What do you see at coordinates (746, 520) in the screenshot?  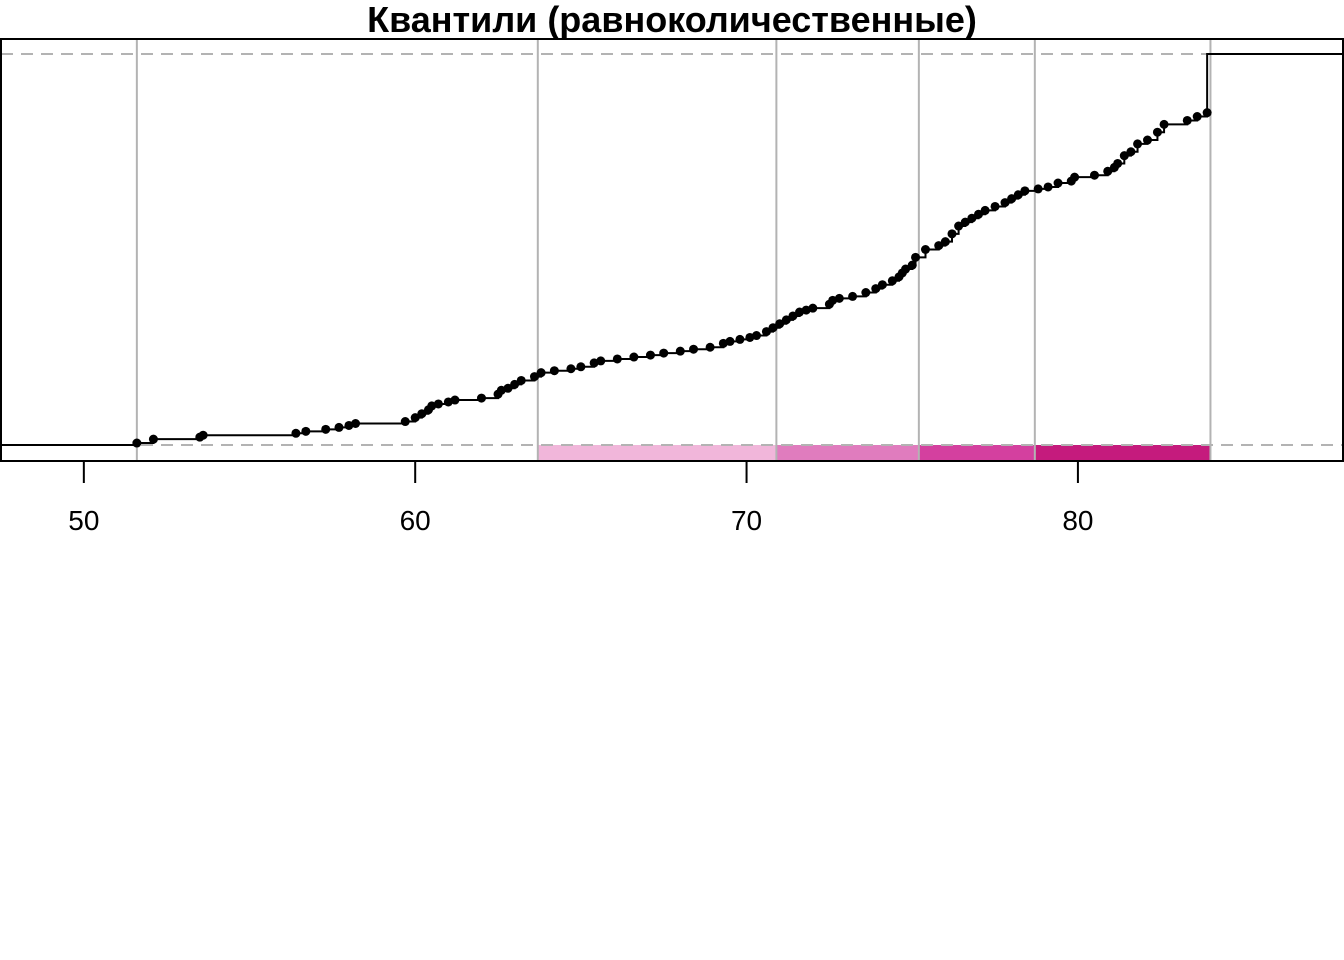 I see `x-tick-label: 70` at bounding box center [746, 520].